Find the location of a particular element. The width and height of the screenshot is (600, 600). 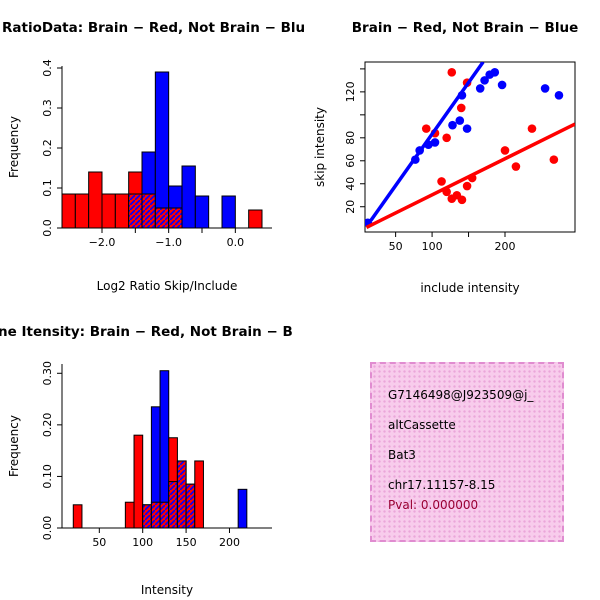

gene-intensity-hist-bars is located at coordinates (160, 449).